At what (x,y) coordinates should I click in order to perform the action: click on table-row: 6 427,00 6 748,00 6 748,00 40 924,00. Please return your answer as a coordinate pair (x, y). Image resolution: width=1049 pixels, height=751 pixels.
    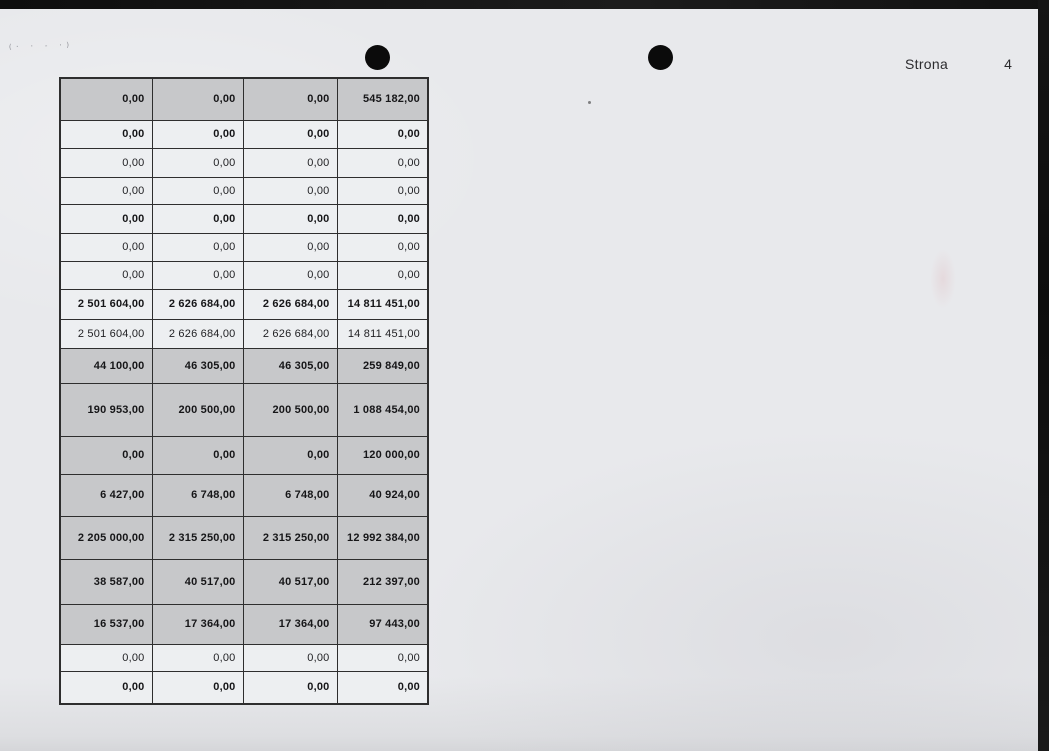
    Looking at the image, I should click on (244, 495).